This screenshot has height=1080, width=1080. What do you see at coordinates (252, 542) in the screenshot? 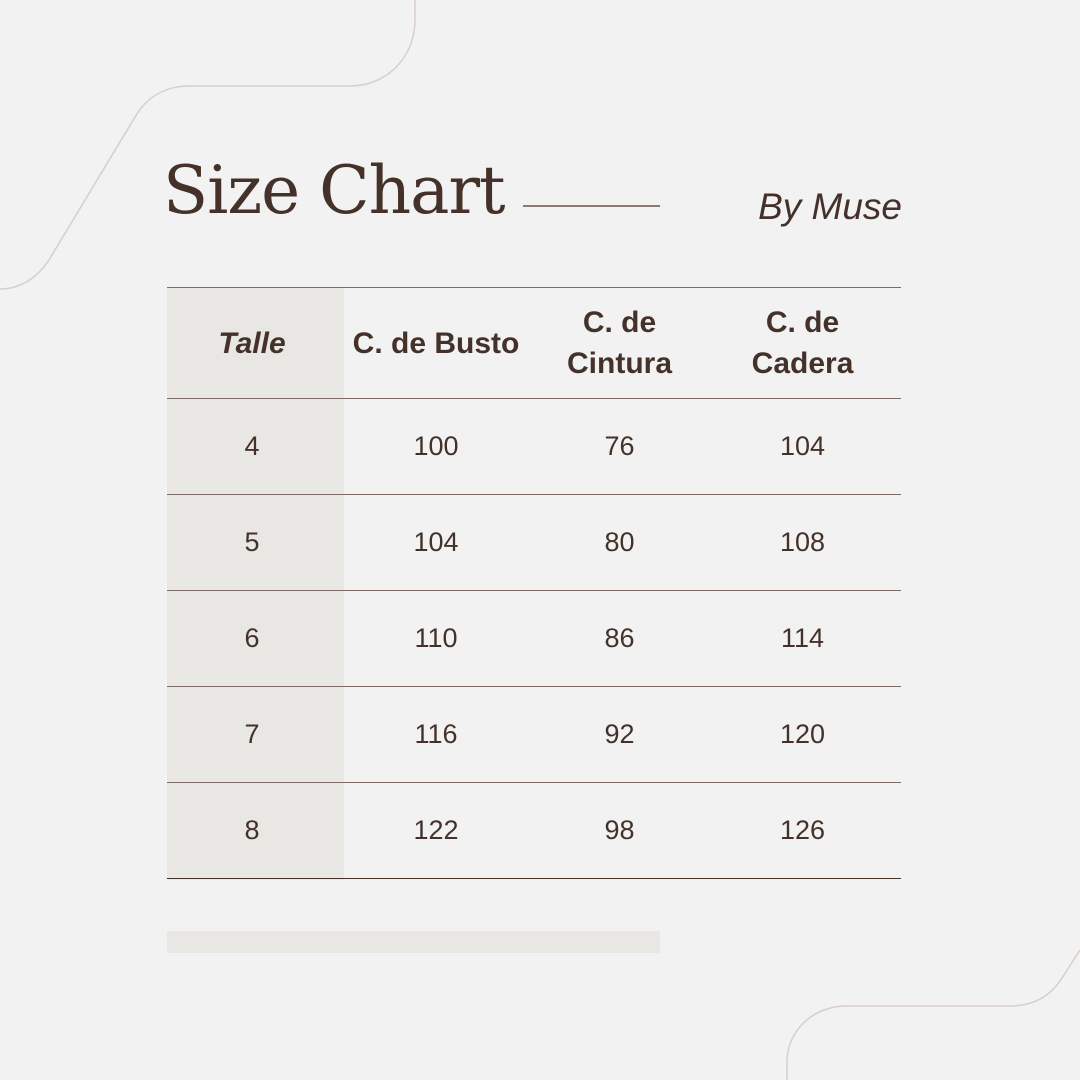
I see `cell-talle: 5` at bounding box center [252, 542].